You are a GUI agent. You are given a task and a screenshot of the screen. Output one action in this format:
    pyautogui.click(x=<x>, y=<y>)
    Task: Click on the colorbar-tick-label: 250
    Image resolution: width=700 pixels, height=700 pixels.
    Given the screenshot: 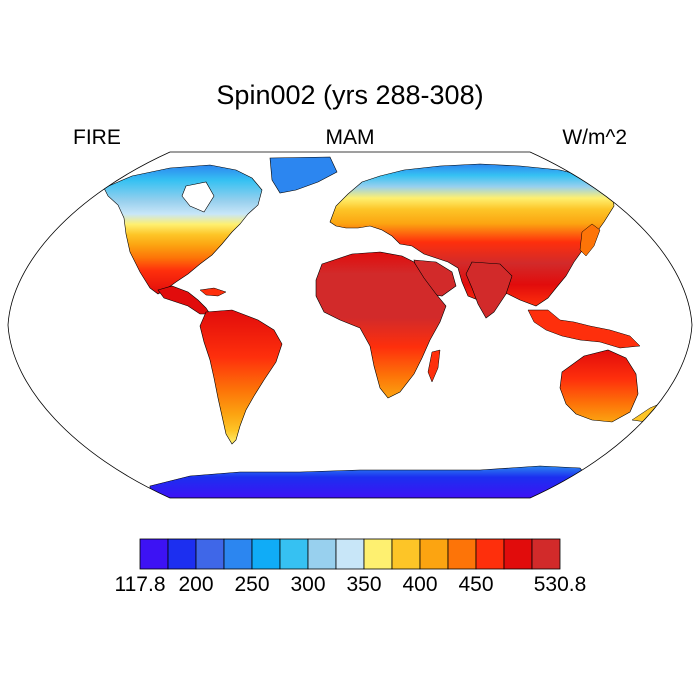 What is the action you would take?
    pyautogui.click(x=252, y=584)
    